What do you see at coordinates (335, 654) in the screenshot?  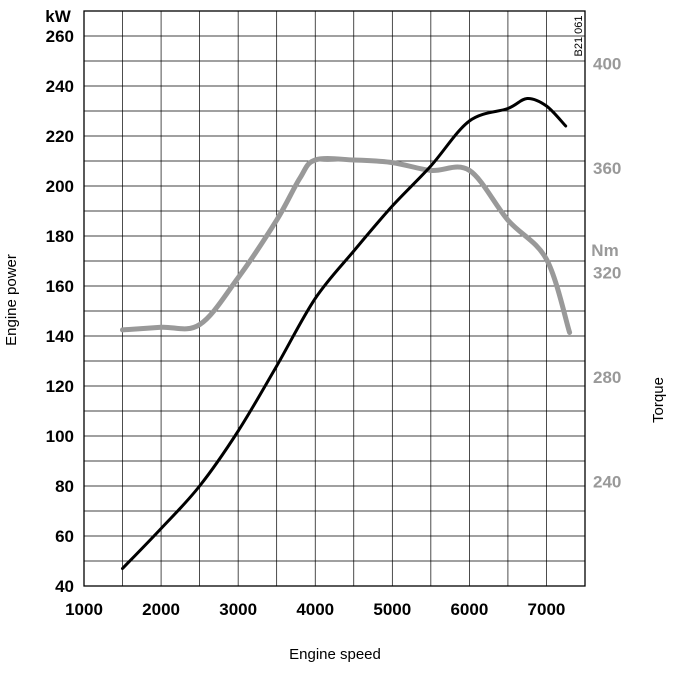 I see `x-axis-title: Engine speed` at bounding box center [335, 654].